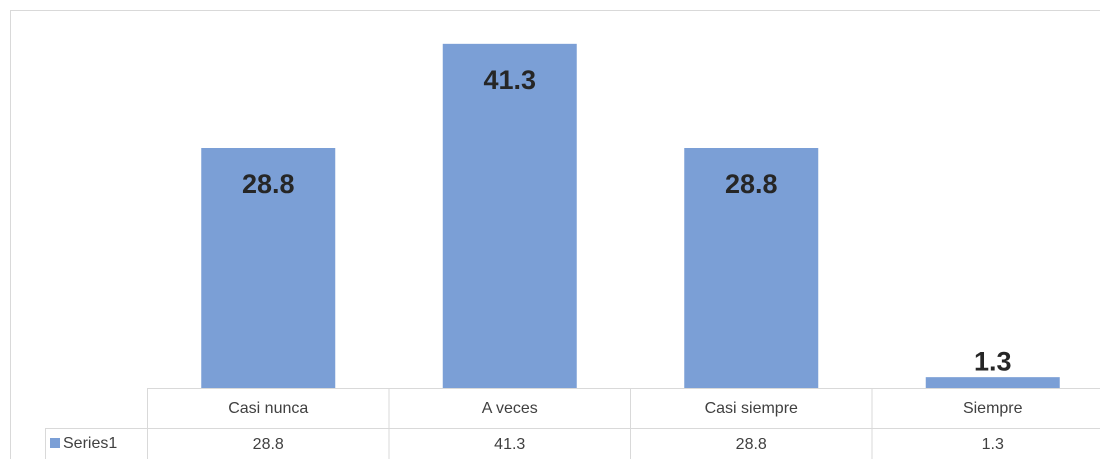 Image resolution: width=1100 pixels, height=459 pixels. I want to click on data-label: 41.3, so click(509, 80).